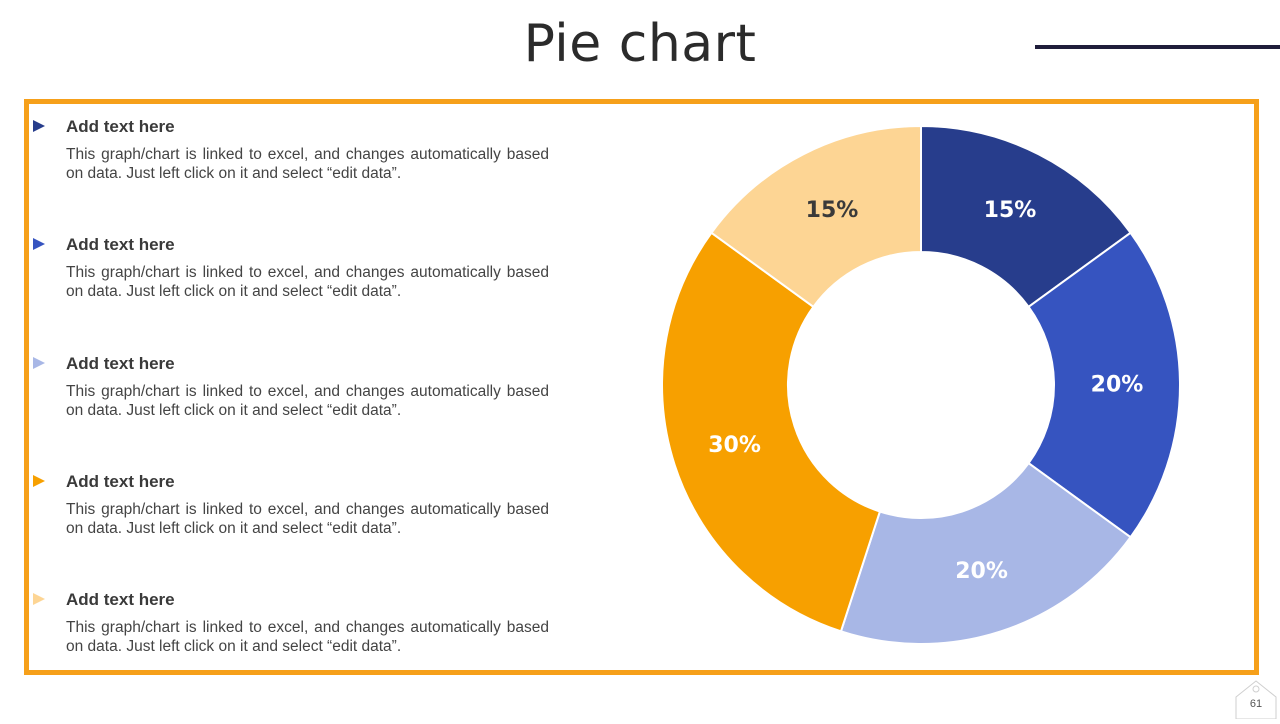  Describe the element at coordinates (1010, 210) in the screenshot. I see `slice-label-1: 15%` at that location.